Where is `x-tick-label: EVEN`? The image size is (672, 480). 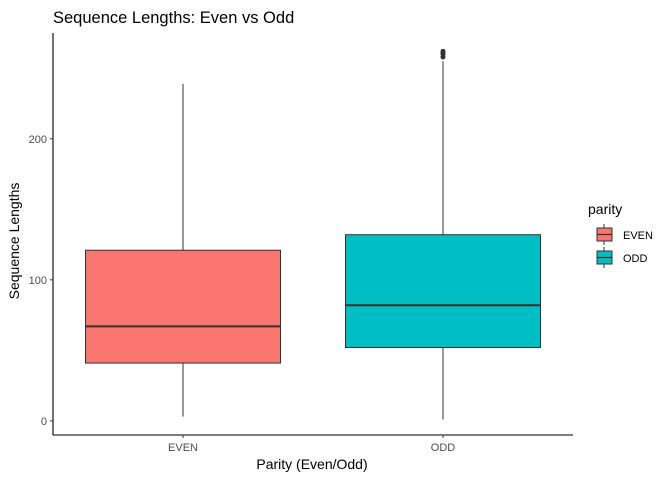 x-tick-label: EVEN is located at coordinates (183, 448).